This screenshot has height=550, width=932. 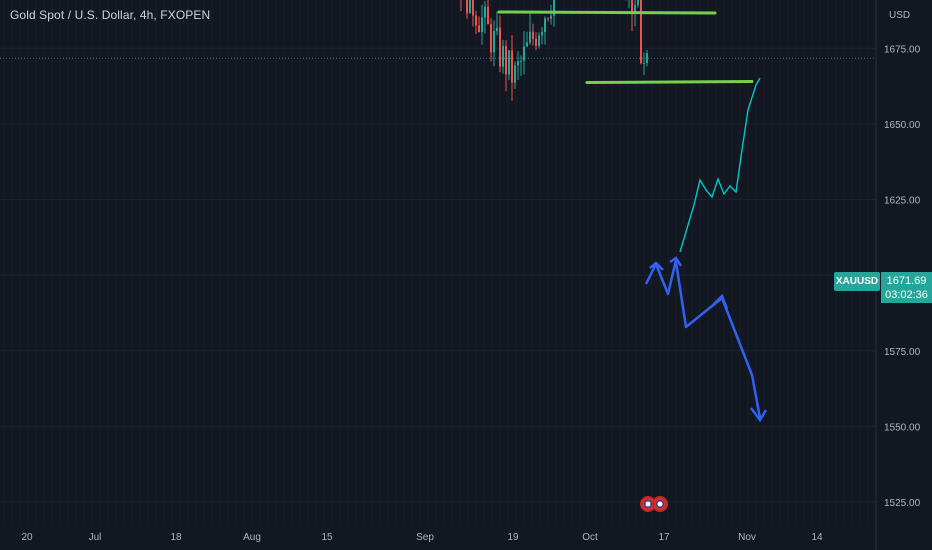 I want to click on chart-title: Gold Spot / U.S. Dollar, 4h, FXOPEN, so click(x=110, y=15).